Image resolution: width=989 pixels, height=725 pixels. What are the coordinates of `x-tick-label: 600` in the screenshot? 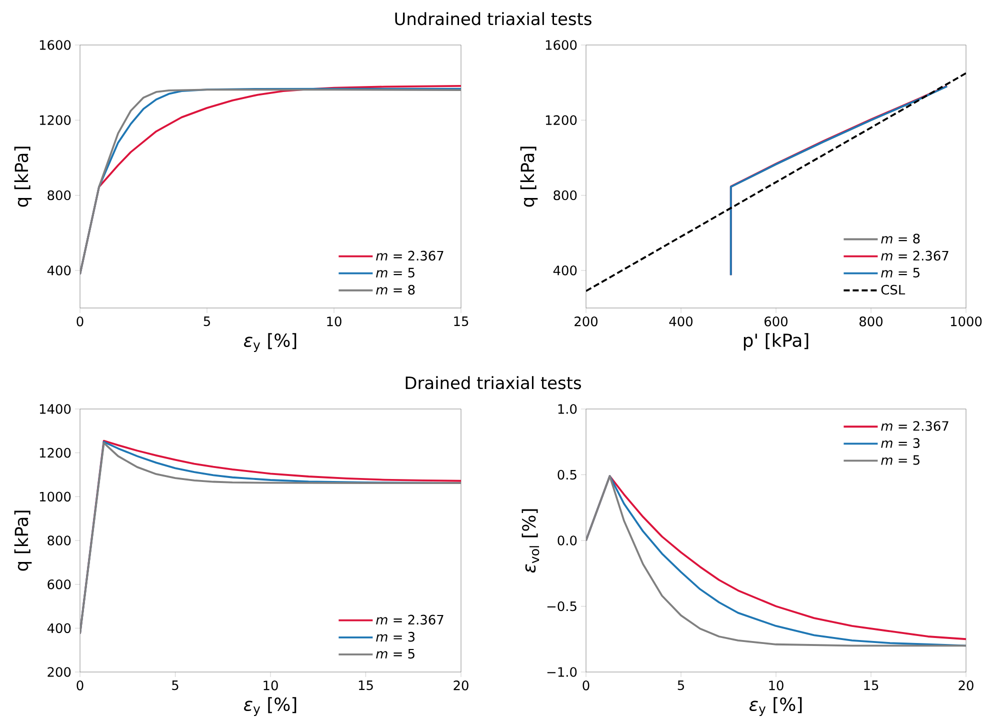 It's located at (776, 321).